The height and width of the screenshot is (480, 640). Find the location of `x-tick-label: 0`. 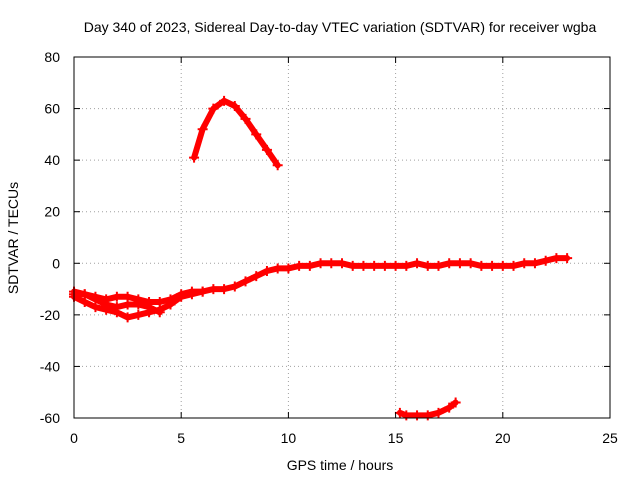

x-tick-label: 0 is located at coordinates (74, 438).